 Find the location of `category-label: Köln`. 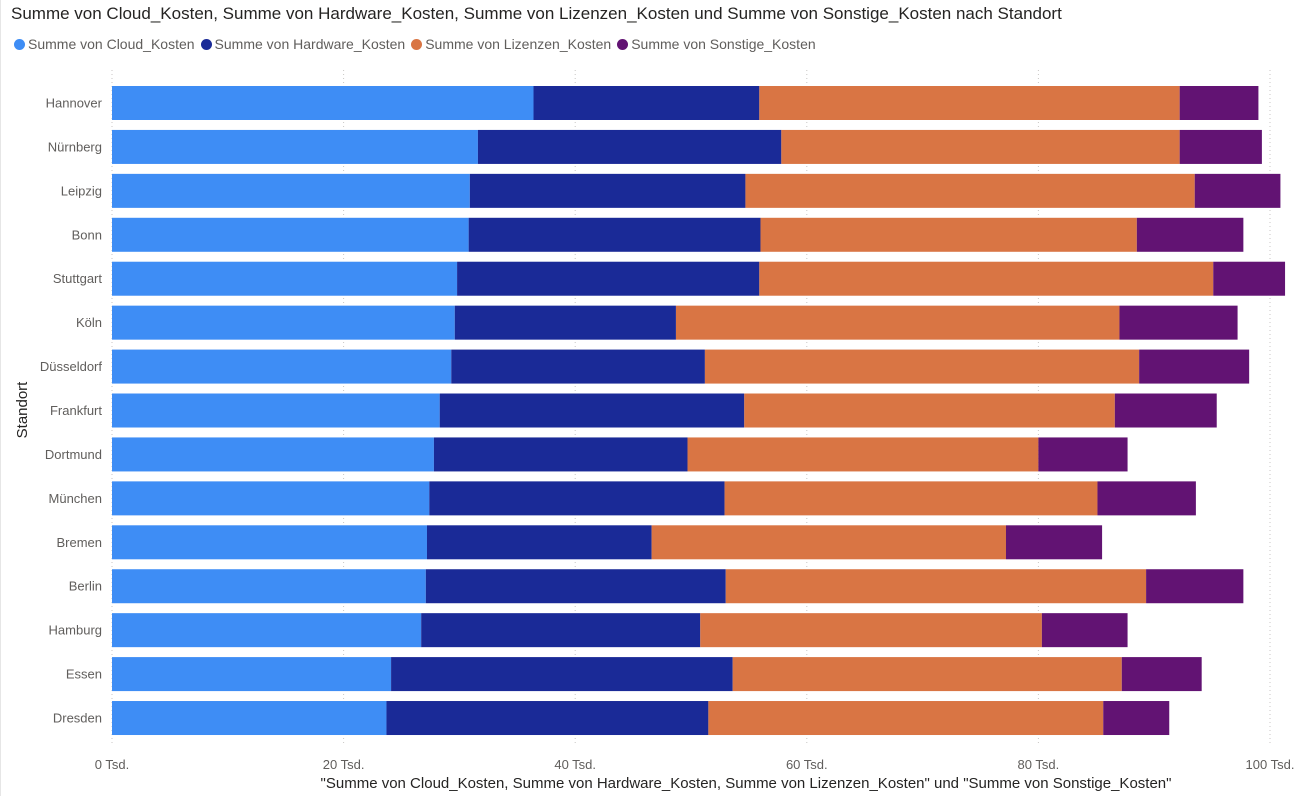

category-label: Köln is located at coordinates (89, 322).